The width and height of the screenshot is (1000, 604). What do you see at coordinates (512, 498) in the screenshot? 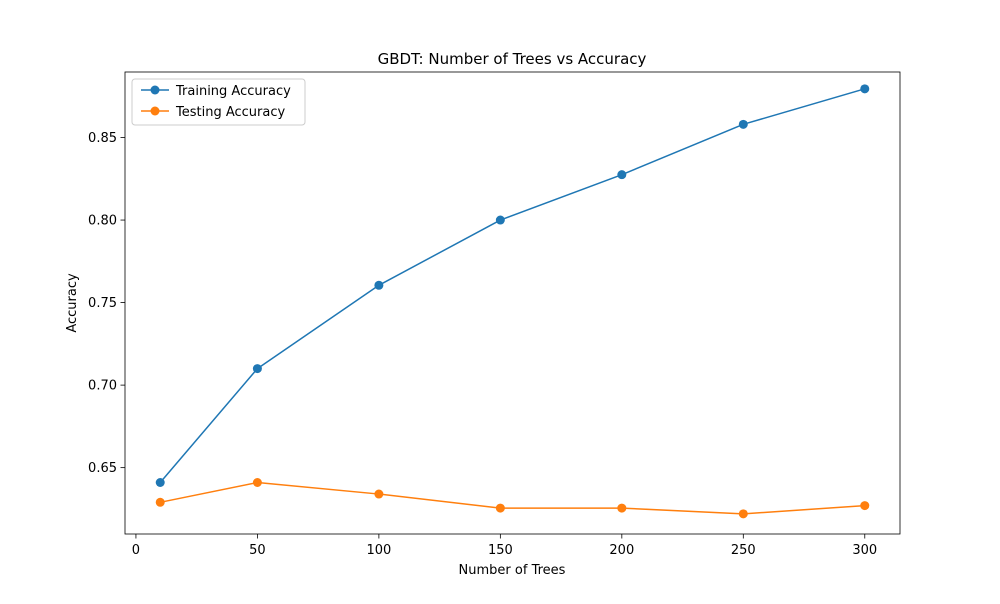
I see `series-testing-accuracy` at bounding box center [512, 498].